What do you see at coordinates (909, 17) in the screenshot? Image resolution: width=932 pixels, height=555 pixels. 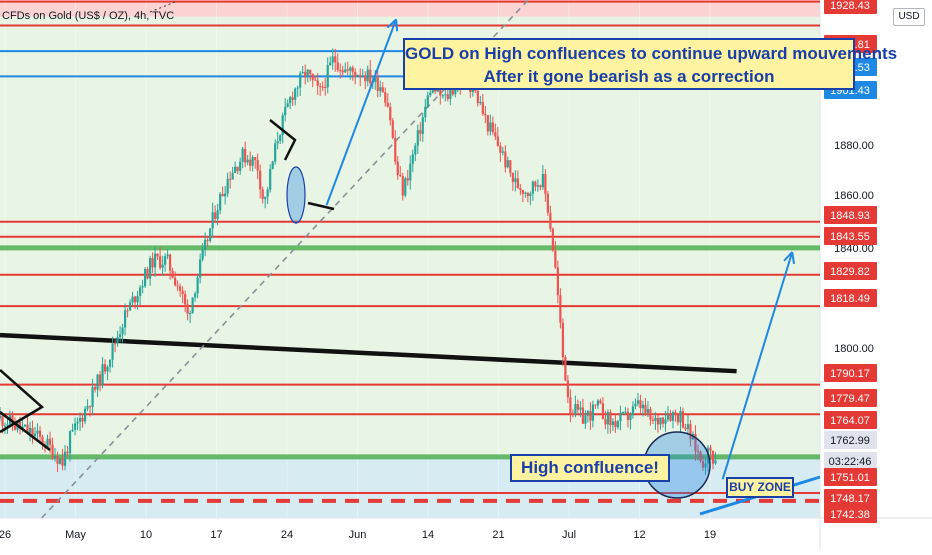 I see `currency-badge: USD` at bounding box center [909, 17].